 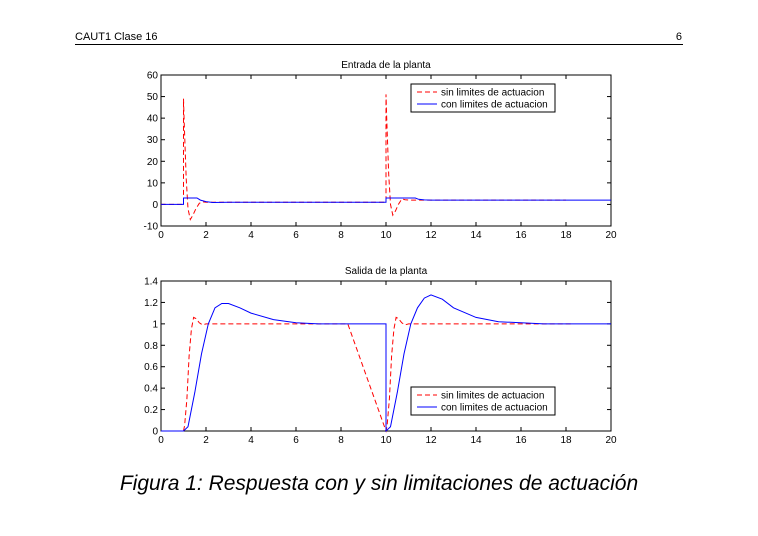 I want to click on chart2-ytick-label: 1.2, so click(x=151, y=303).